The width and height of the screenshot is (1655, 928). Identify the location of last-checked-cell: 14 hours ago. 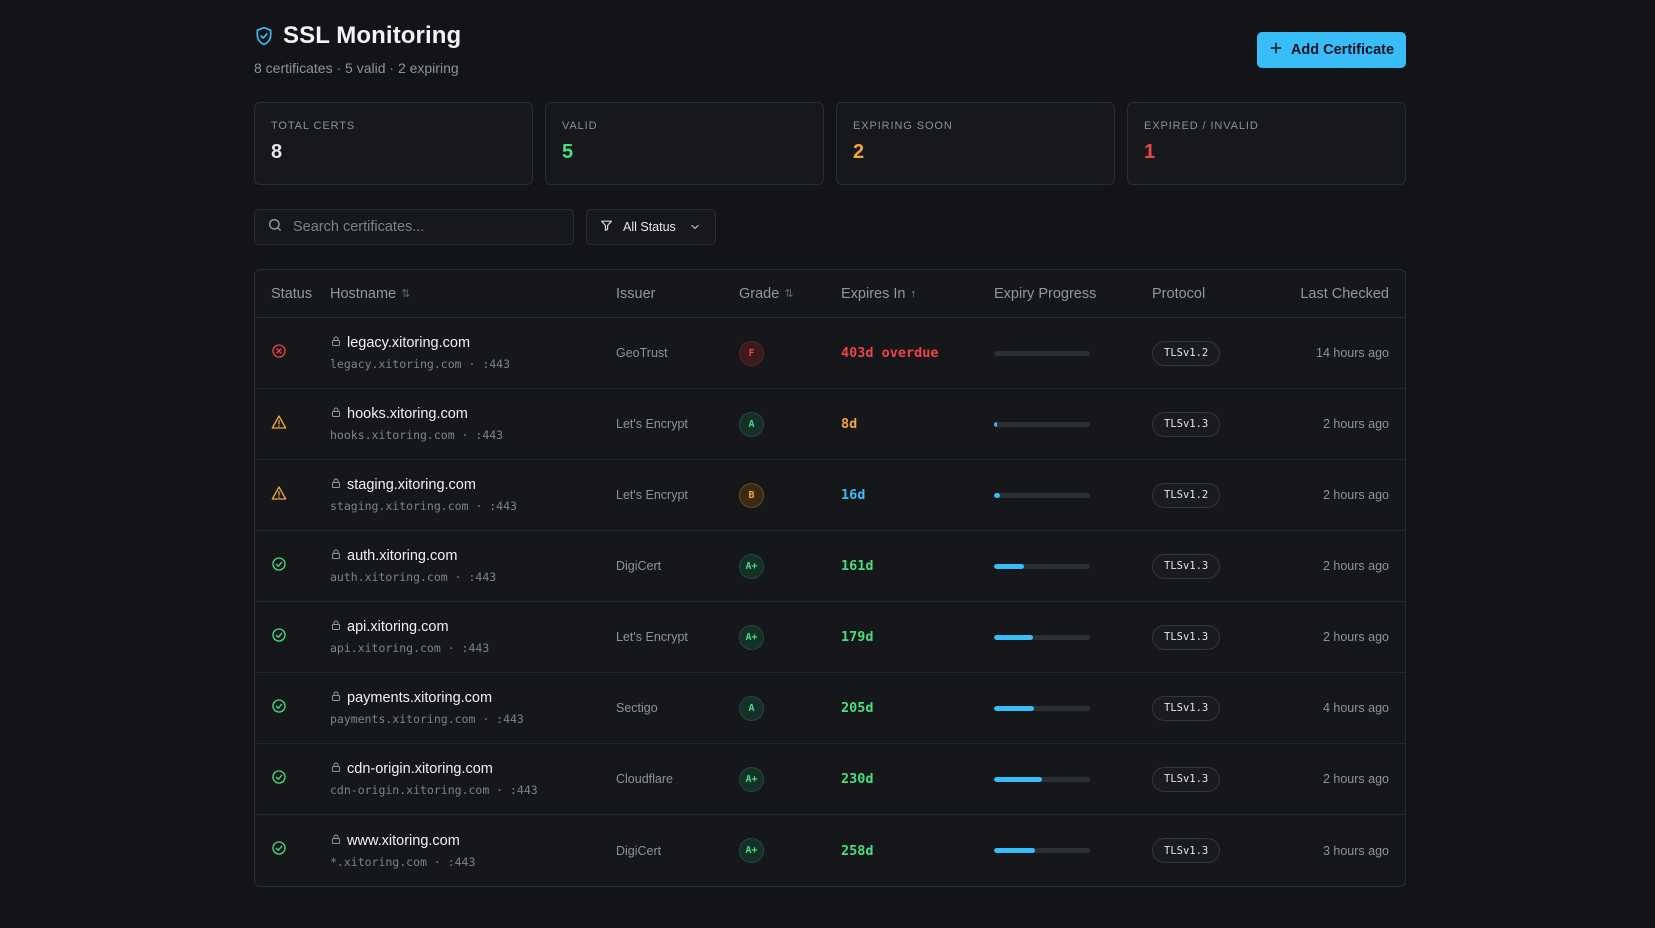
(1352, 353).